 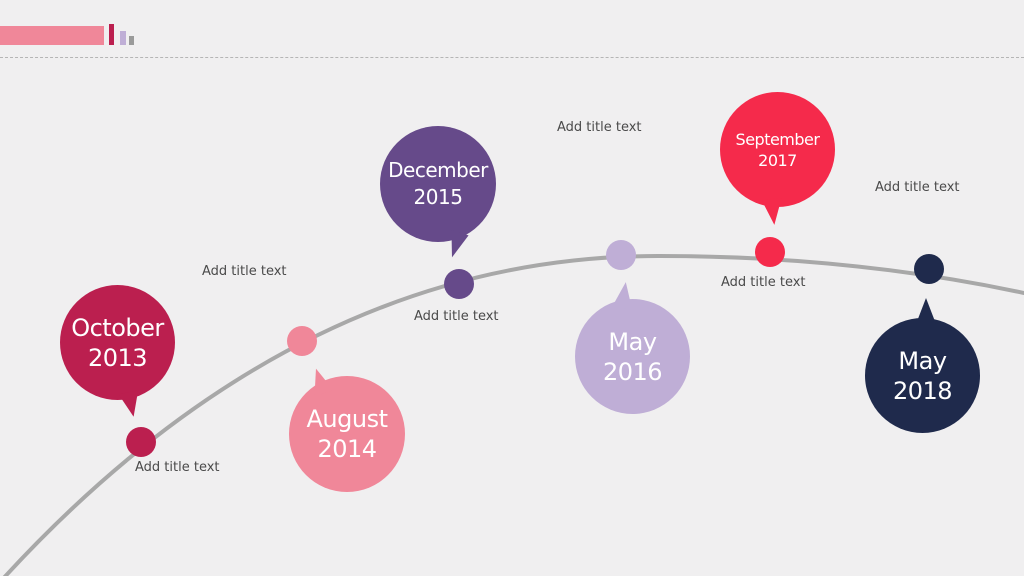 I want to click on milestone-bubble-aug-2014: August 2014, so click(x=347, y=434).